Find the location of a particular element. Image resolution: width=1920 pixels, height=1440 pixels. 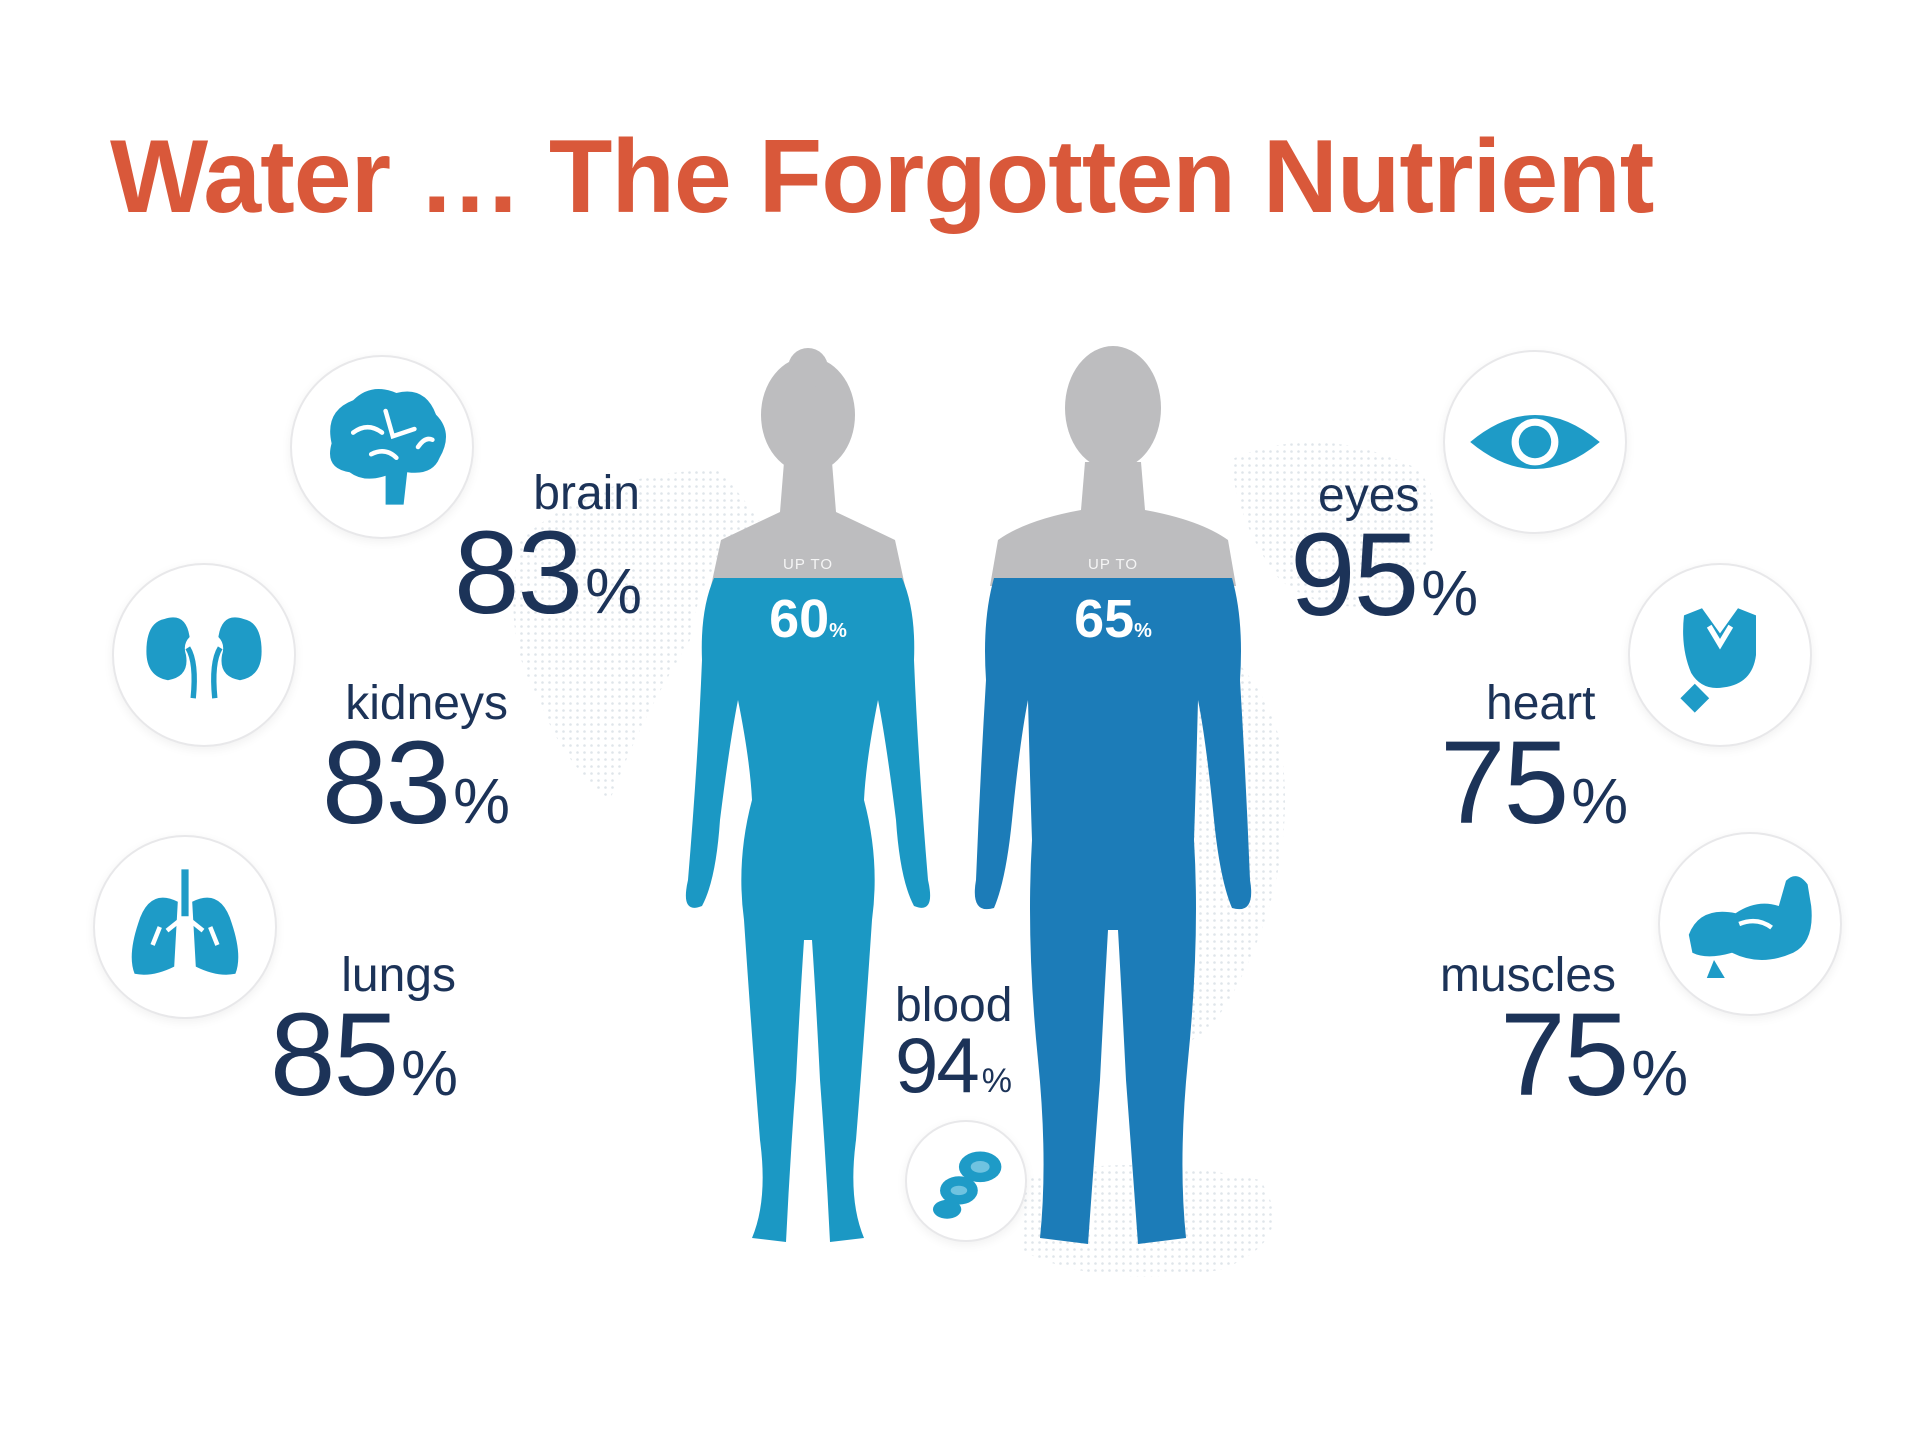

kidneys-icon is located at coordinates (204, 658).